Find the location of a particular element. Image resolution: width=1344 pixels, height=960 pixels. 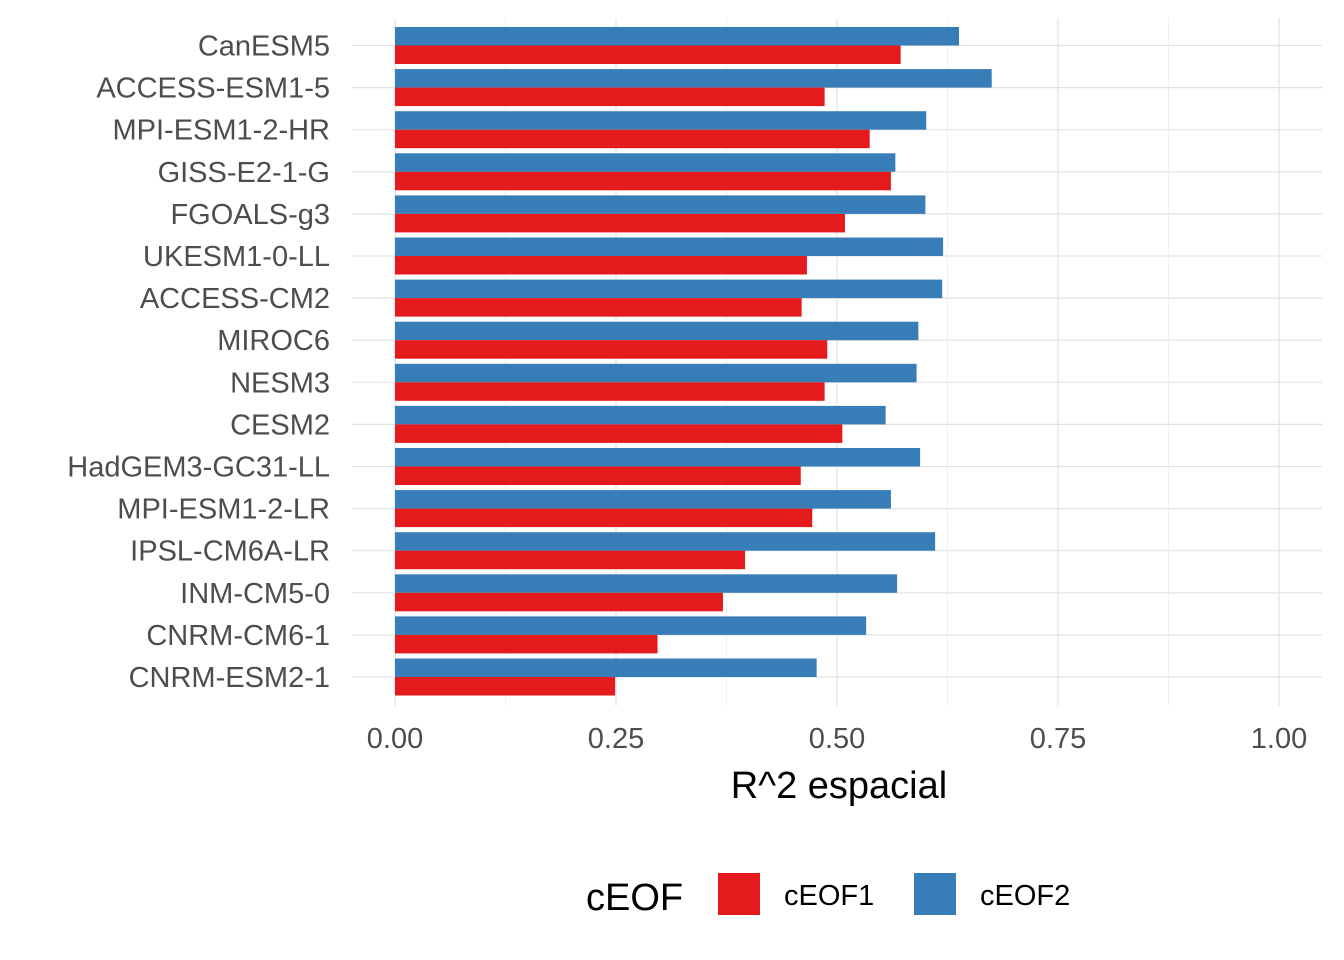

bar-ceof2-cesm2 is located at coordinates (640, 415).